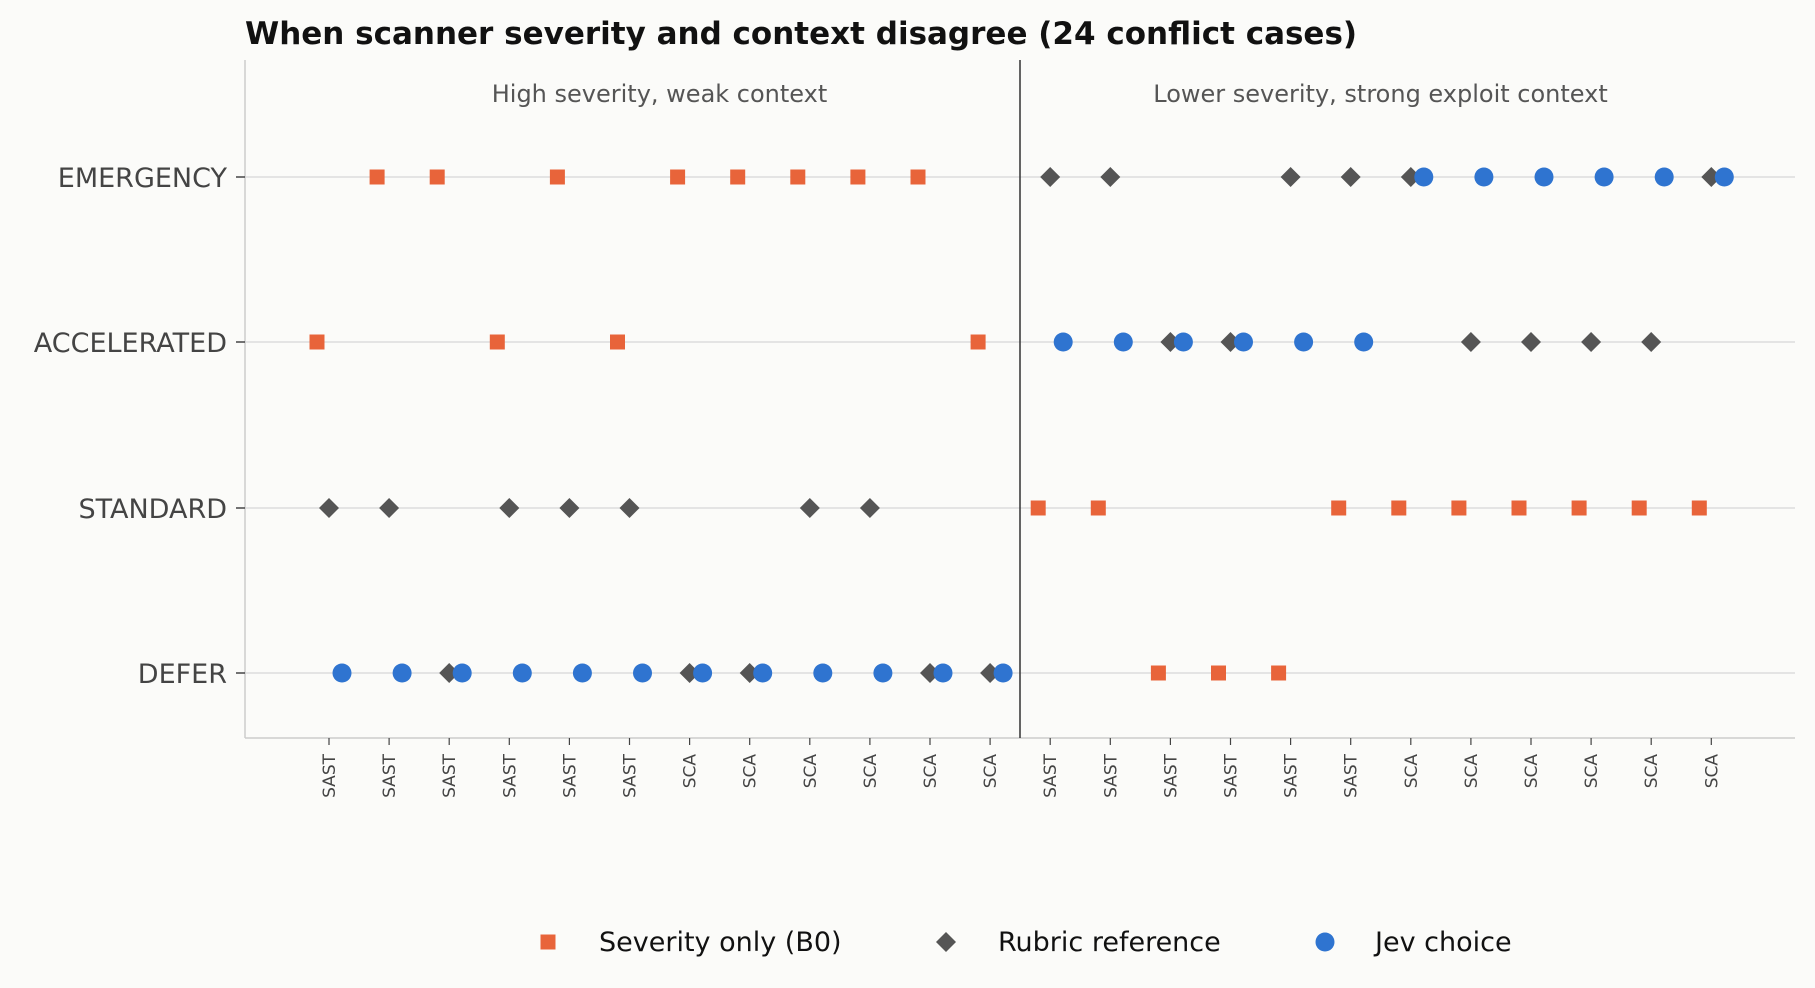  What do you see at coordinates (182, 674) in the screenshot?
I see `y-tick-label: DEFER` at bounding box center [182, 674].